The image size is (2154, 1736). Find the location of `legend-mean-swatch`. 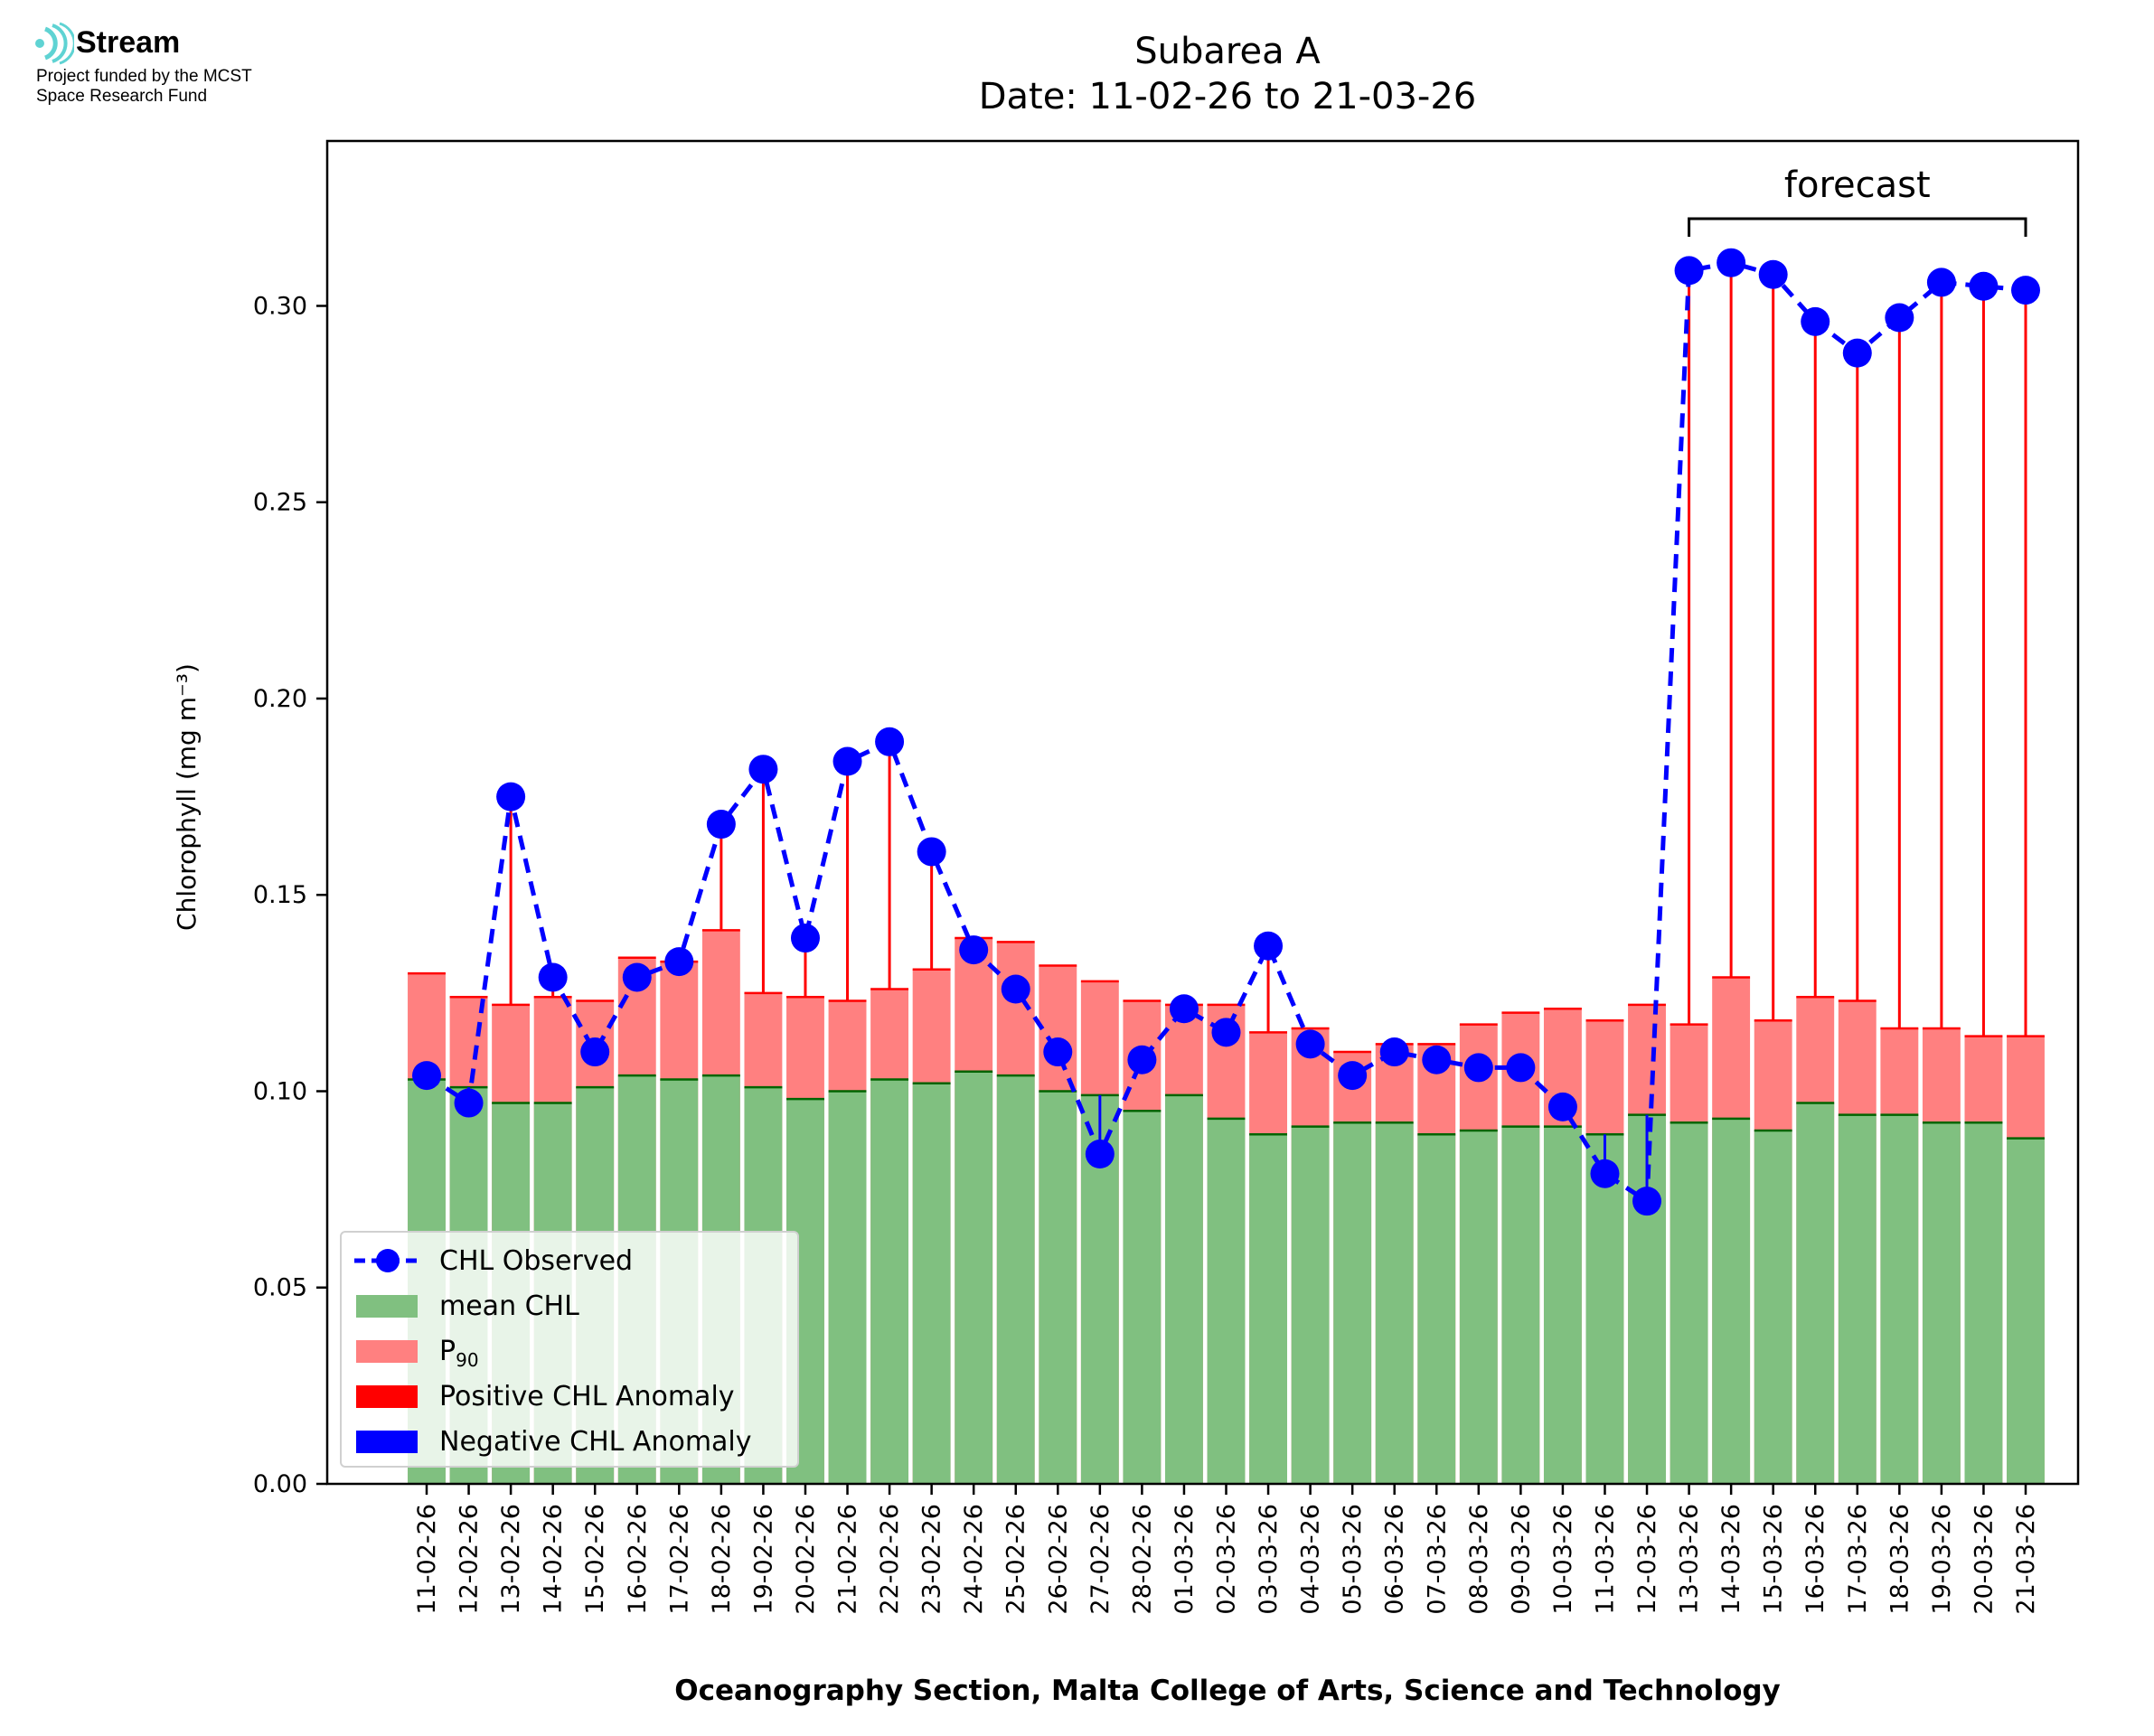

legend-mean-swatch is located at coordinates (387, 1307).